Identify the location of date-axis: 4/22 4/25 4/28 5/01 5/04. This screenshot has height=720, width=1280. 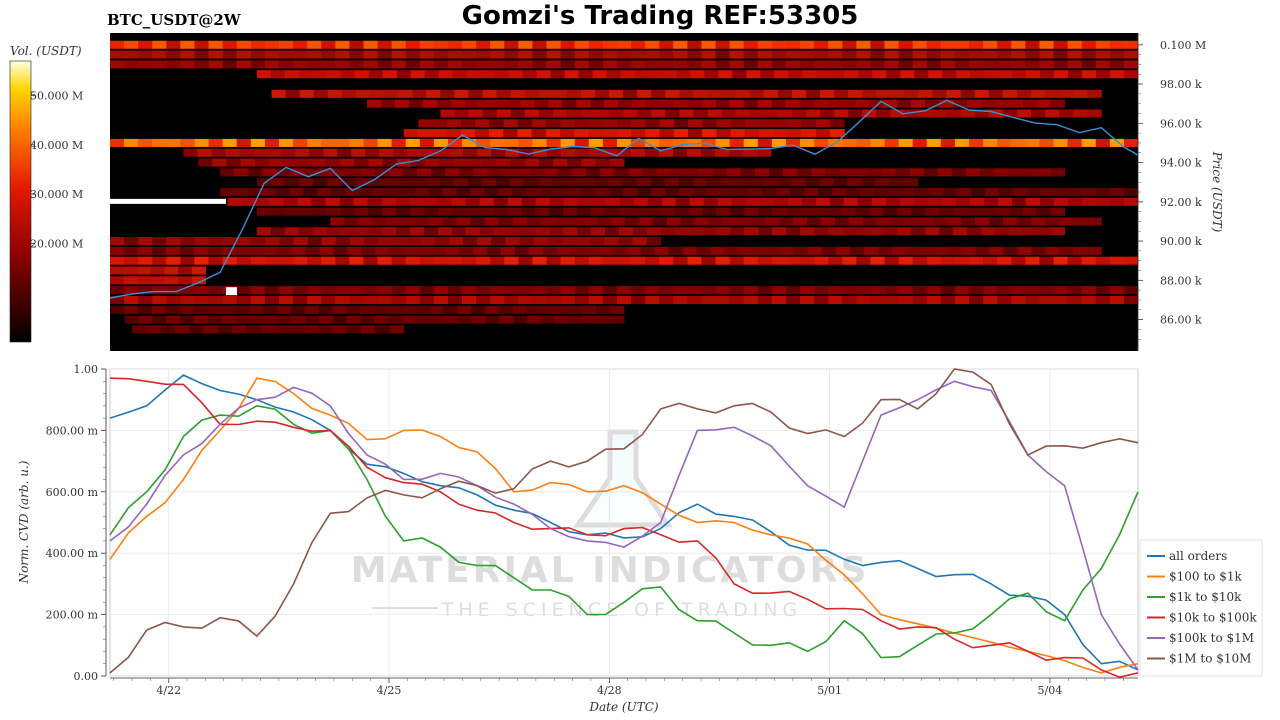
(624, 687).